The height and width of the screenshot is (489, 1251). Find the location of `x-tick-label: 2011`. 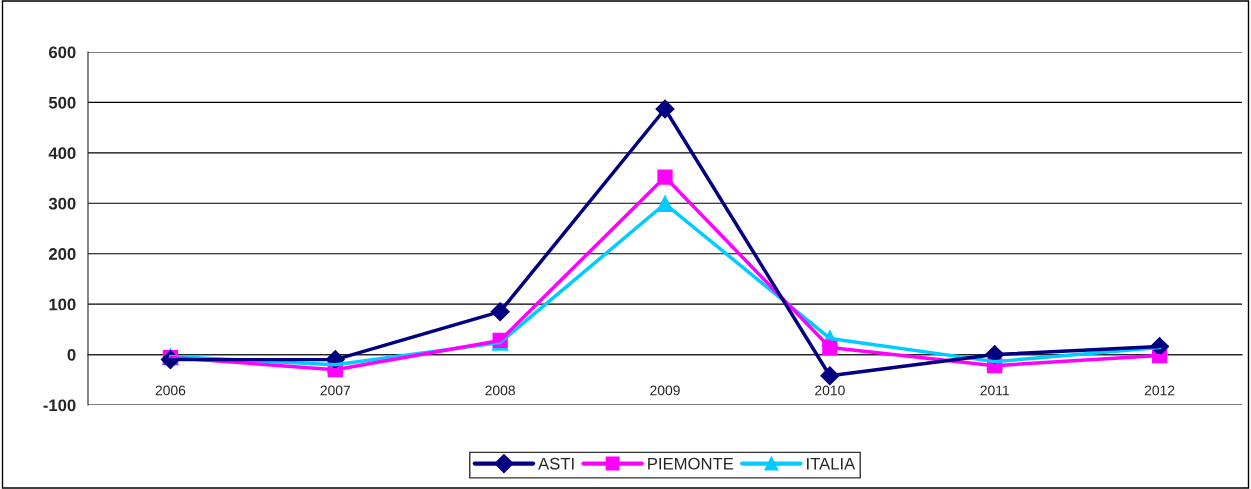

x-tick-label: 2011 is located at coordinates (994, 390).